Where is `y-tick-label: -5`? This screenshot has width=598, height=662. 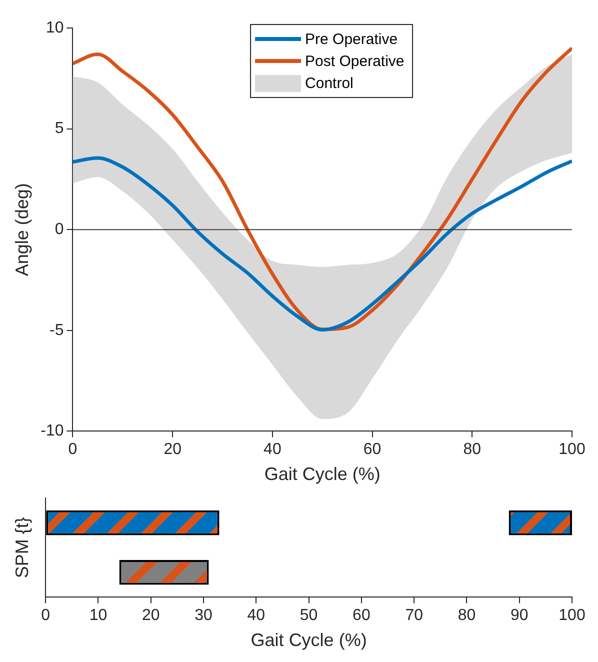 y-tick-label: -5 is located at coordinates (56, 330).